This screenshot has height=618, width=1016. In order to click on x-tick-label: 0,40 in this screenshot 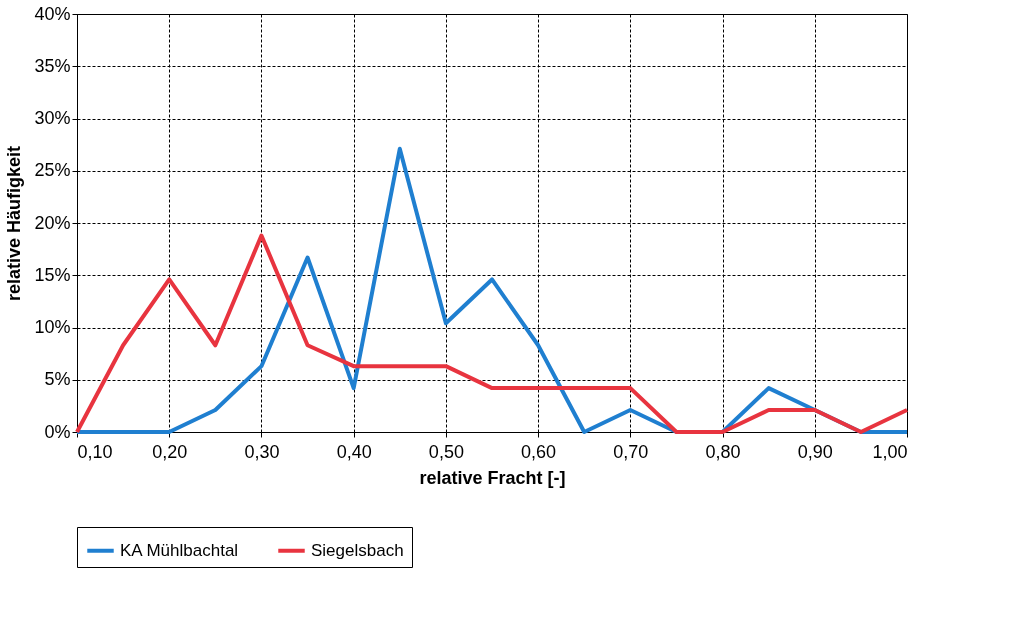, I will do `click(354, 451)`.